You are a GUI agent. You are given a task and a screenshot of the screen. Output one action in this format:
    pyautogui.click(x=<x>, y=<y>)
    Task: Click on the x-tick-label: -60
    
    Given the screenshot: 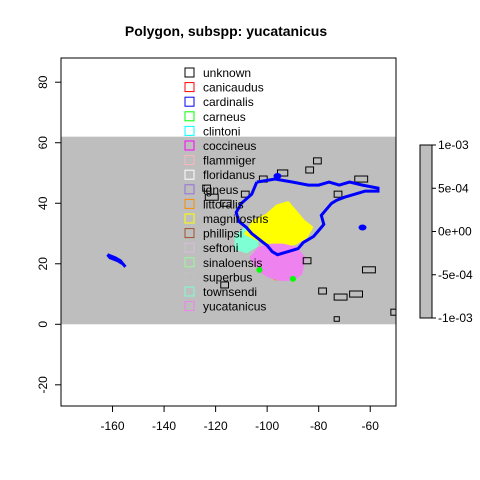 What is the action you would take?
    pyautogui.click(x=371, y=426)
    